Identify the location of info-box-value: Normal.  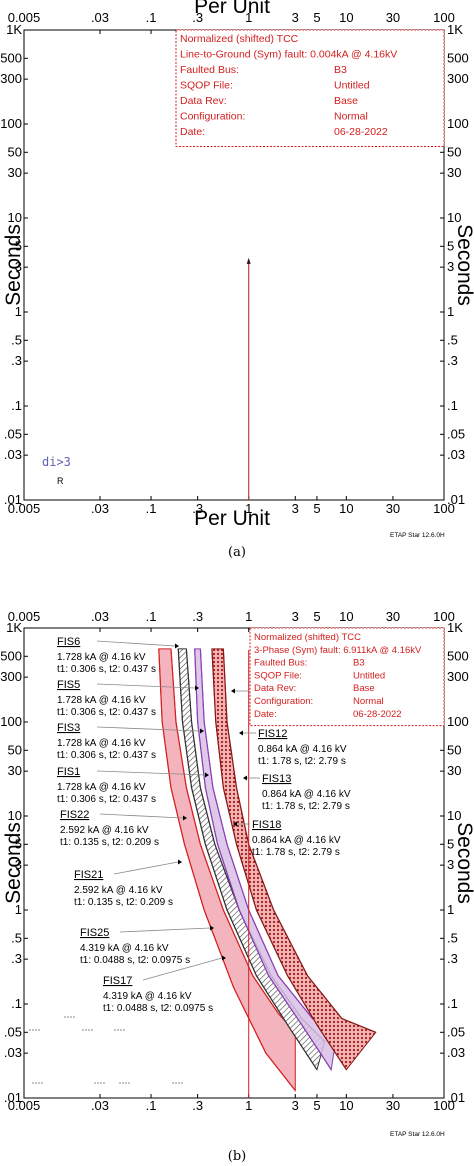
(368, 701).